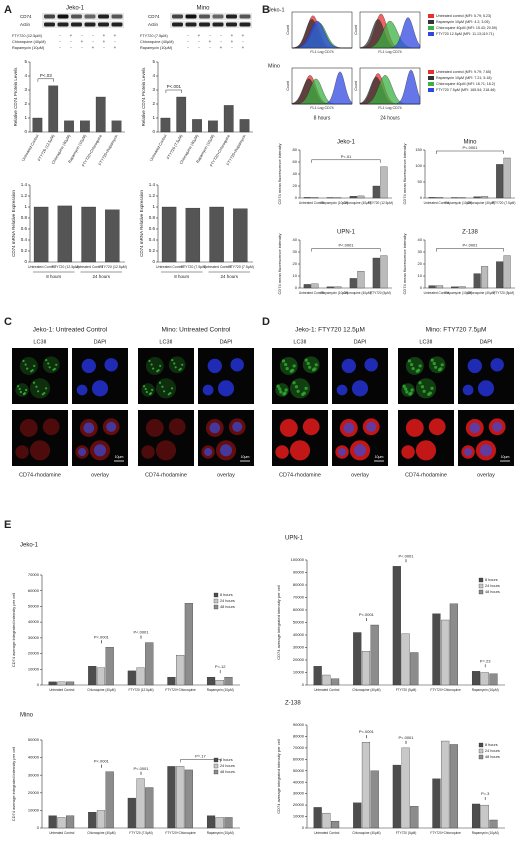 This screenshot has width=520, height=854. Describe the element at coordinates (34, 637) in the screenshot. I see `y-tick-label: 30000` at that location.